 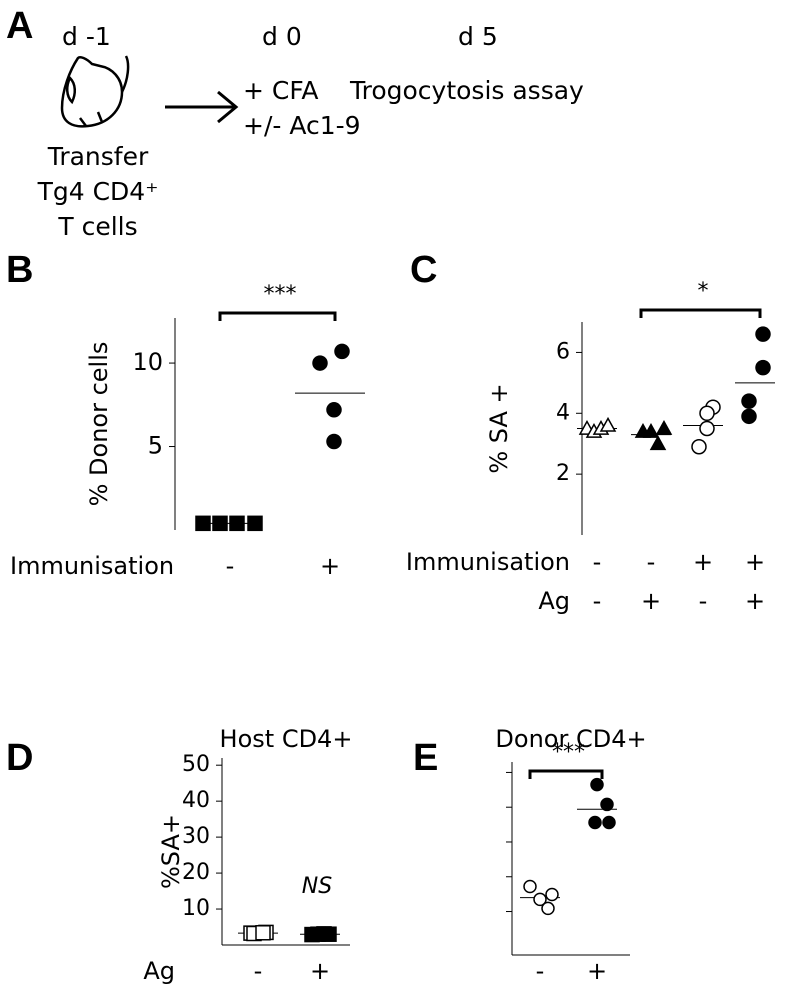 What do you see at coordinates (499, 428) in the screenshot?
I see `y-axis-label: % SA +` at bounding box center [499, 428].